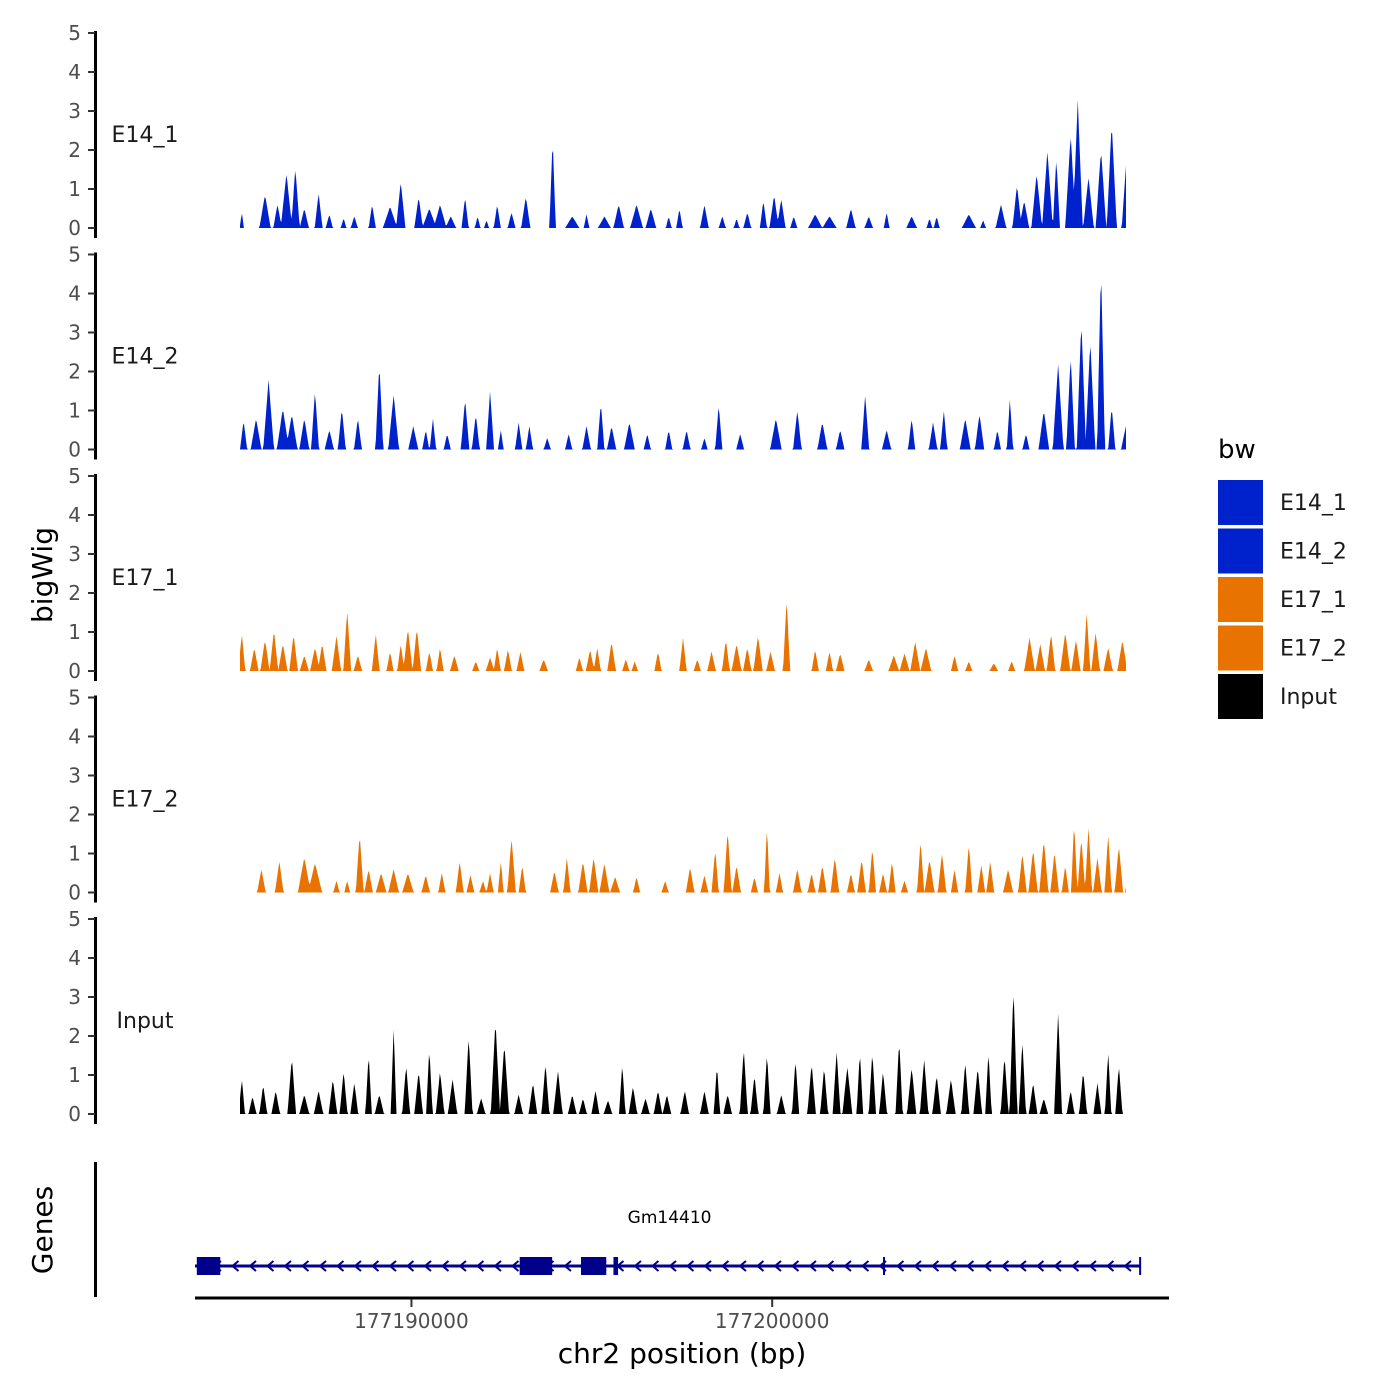 The image size is (1400, 1400). What do you see at coordinates (591, 1316) in the screenshot?
I see `x-axis-ticks: 177190000 177200000` at bounding box center [591, 1316].